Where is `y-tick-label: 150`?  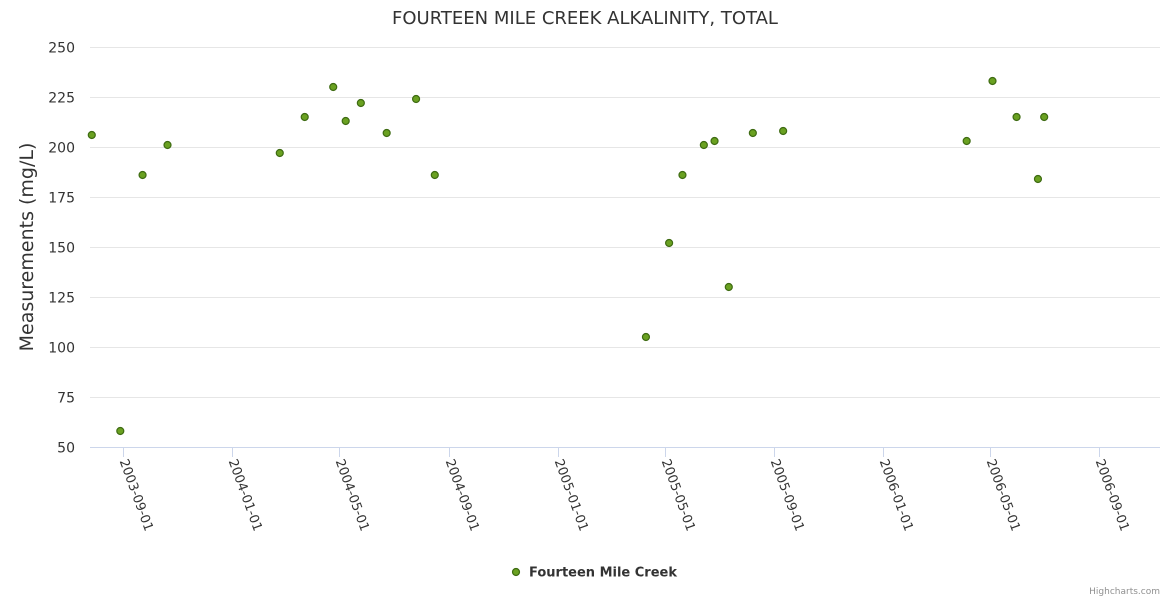
y-tick-label: 150 is located at coordinates (61, 249).